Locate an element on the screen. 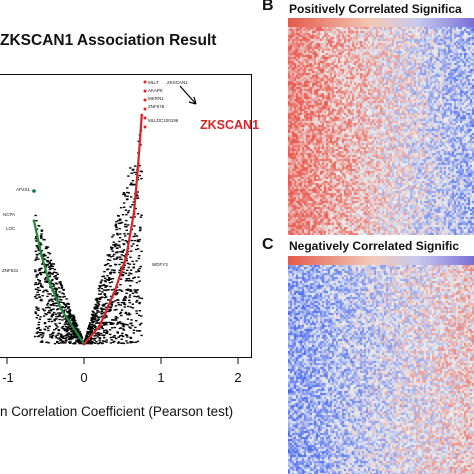  series-point is located at coordinates (84, 344).